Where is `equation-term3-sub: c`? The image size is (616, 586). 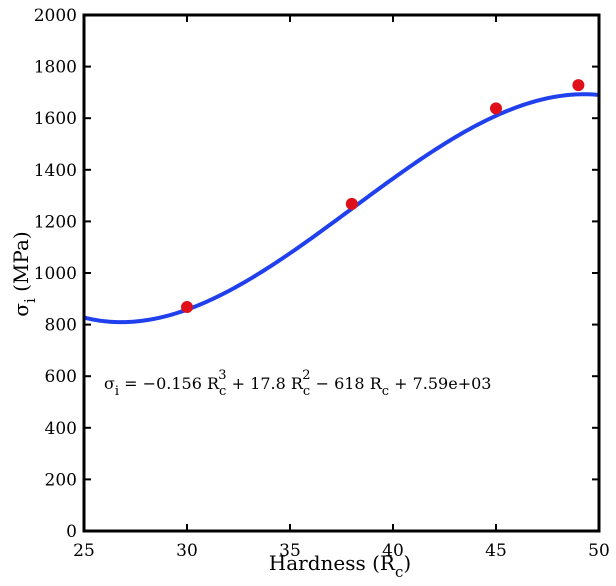
equation-term3-sub: c is located at coordinates (385, 391).